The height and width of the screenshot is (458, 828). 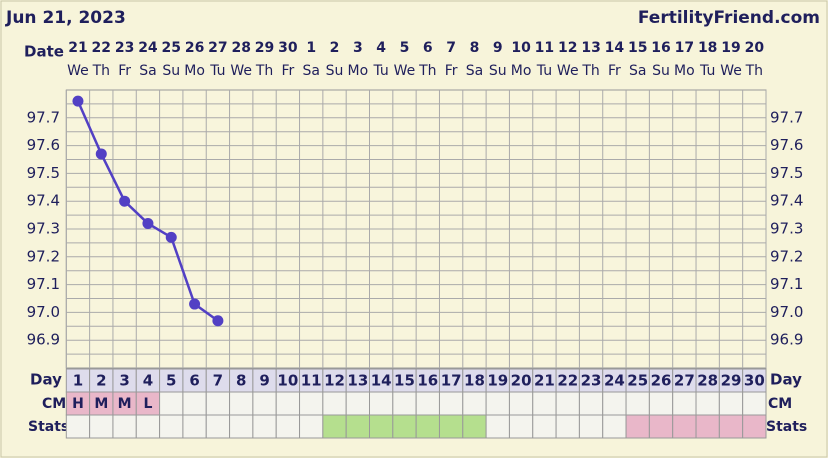 What do you see at coordinates (729, 18) in the screenshot?
I see `source: FertilityFriend.com` at bounding box center [729, 18].